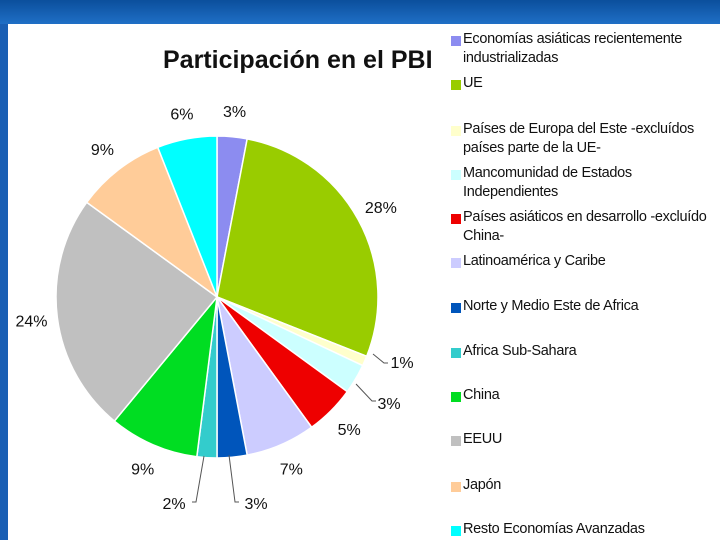 The height and width of the screenshot is (540, 720). I want to click on legend-label: UE, so click(473, 83).